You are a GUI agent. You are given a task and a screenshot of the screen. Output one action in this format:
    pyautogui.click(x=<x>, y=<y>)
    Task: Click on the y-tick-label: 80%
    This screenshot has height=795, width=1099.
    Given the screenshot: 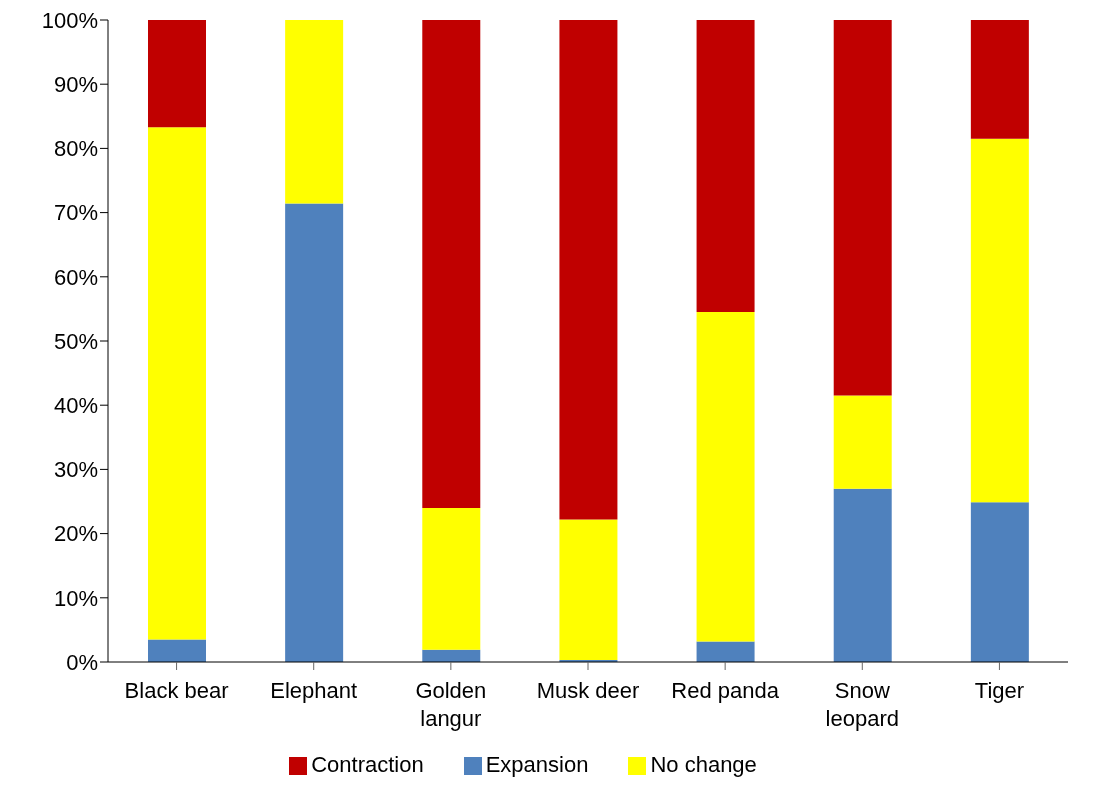 What is the action you would take?
    pyautogui.click(x=75, y=149)
    